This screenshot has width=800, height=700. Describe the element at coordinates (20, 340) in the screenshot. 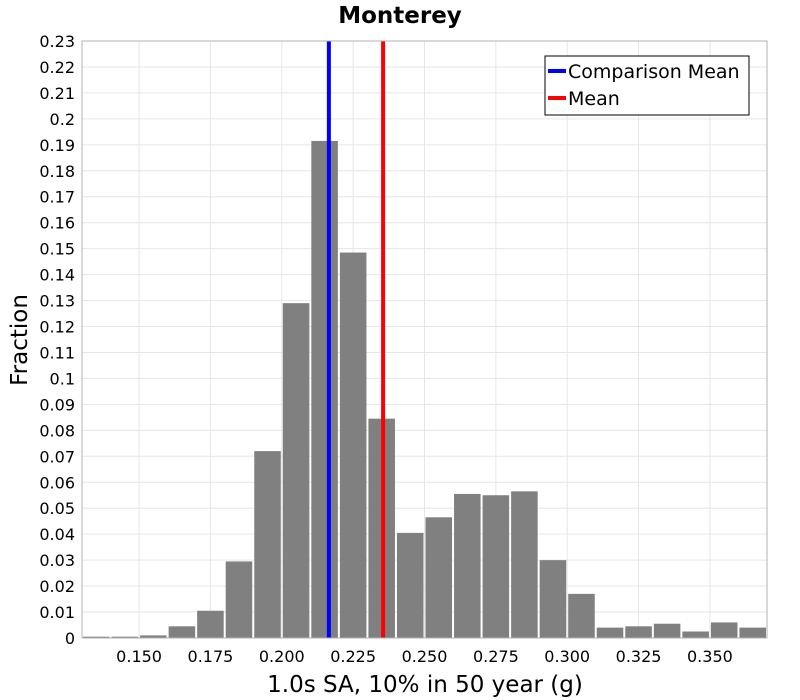

I see `y-axis-title: Fraction` at that location.